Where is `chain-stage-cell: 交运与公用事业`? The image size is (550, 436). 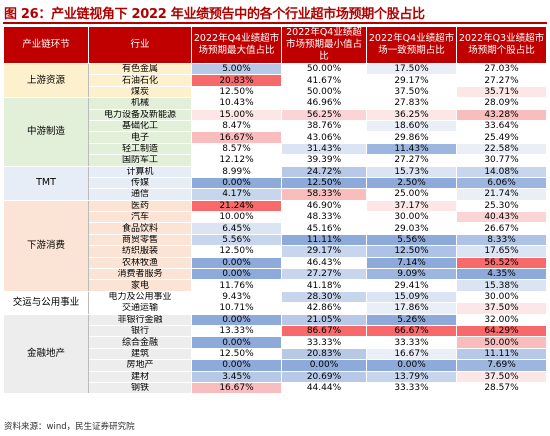
chain-stage-cell: 交运与公用事业 is located at coordinates (46, 302).